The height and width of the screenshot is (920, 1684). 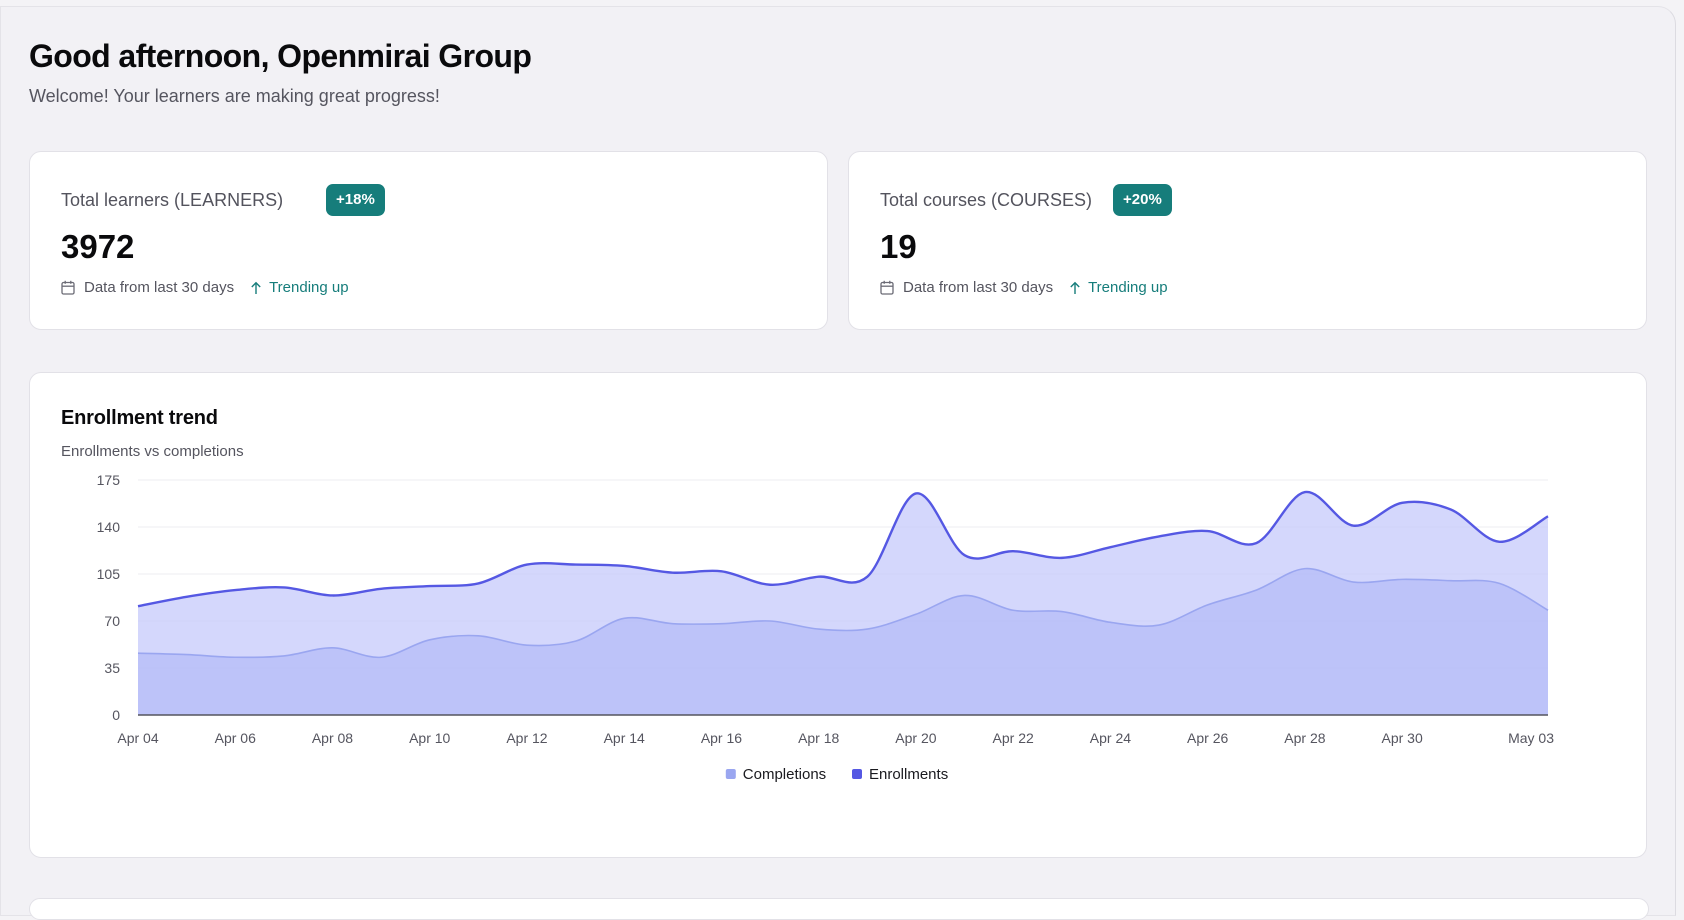 I want to click on y-tick-label: 70, so click(x=112, y=621).